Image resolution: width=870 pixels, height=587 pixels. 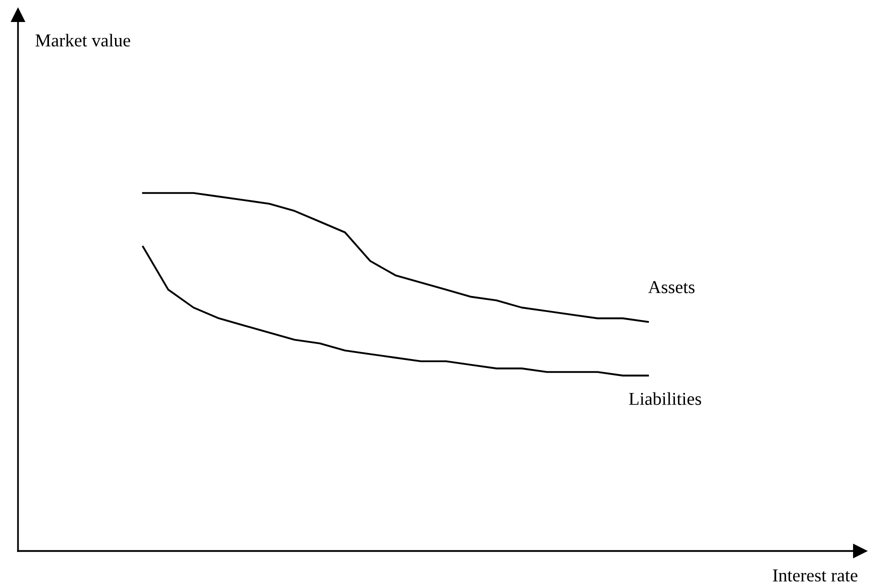 I want to click on series-label: Liabilities, so click(x=665, y=398).